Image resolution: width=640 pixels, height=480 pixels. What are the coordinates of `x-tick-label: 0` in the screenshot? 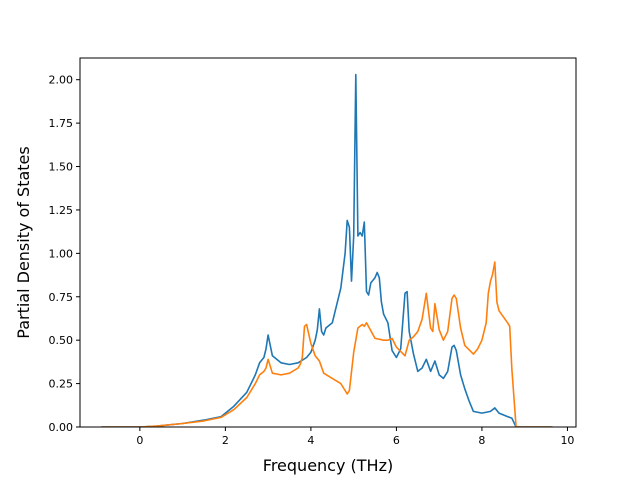 It's located at (139, 440).